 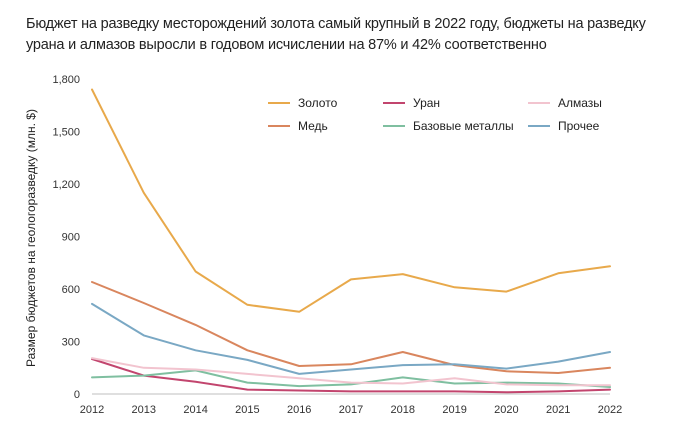 What do you see at coordinates (318, 103) in the screenshot?
I see `legend-label: Золото` at bounding box center [318, 103].